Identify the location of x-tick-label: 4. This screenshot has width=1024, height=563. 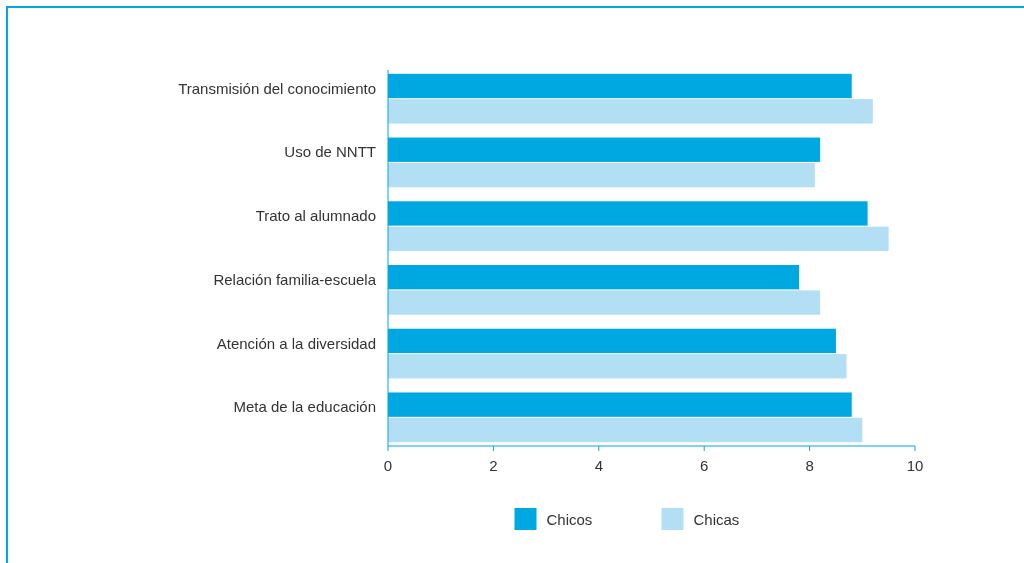
(598, 465).